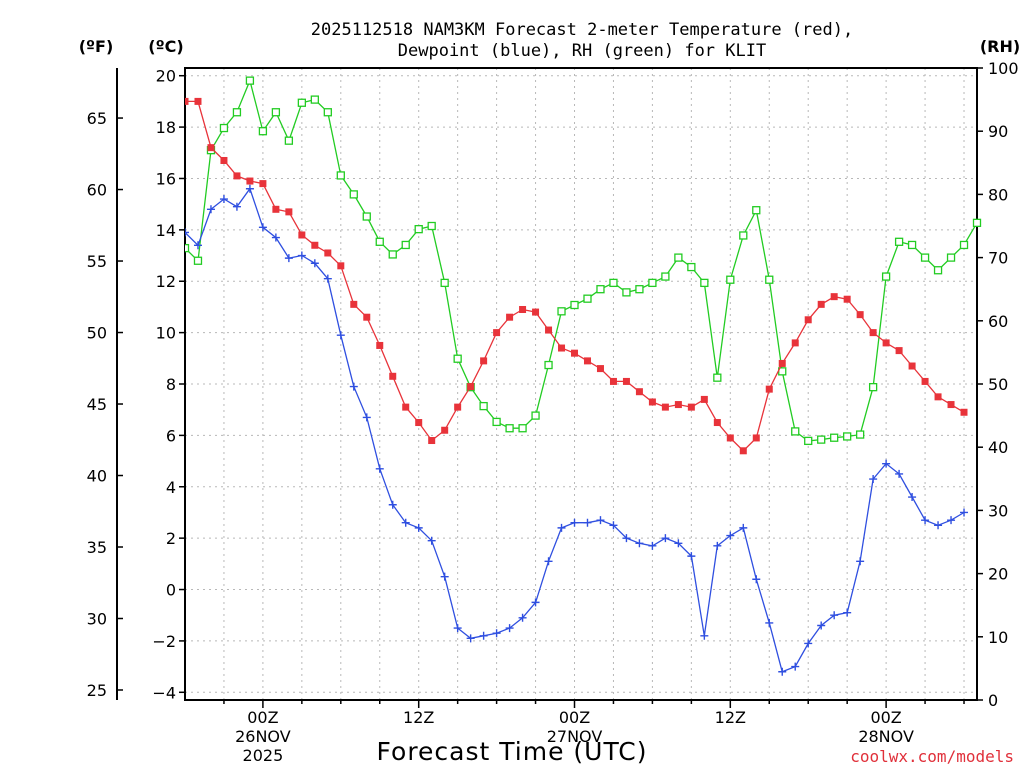  Describe the element at coordinates (166, 127) in the screenshot. I see `celsius-tick-label: 18` at that location.